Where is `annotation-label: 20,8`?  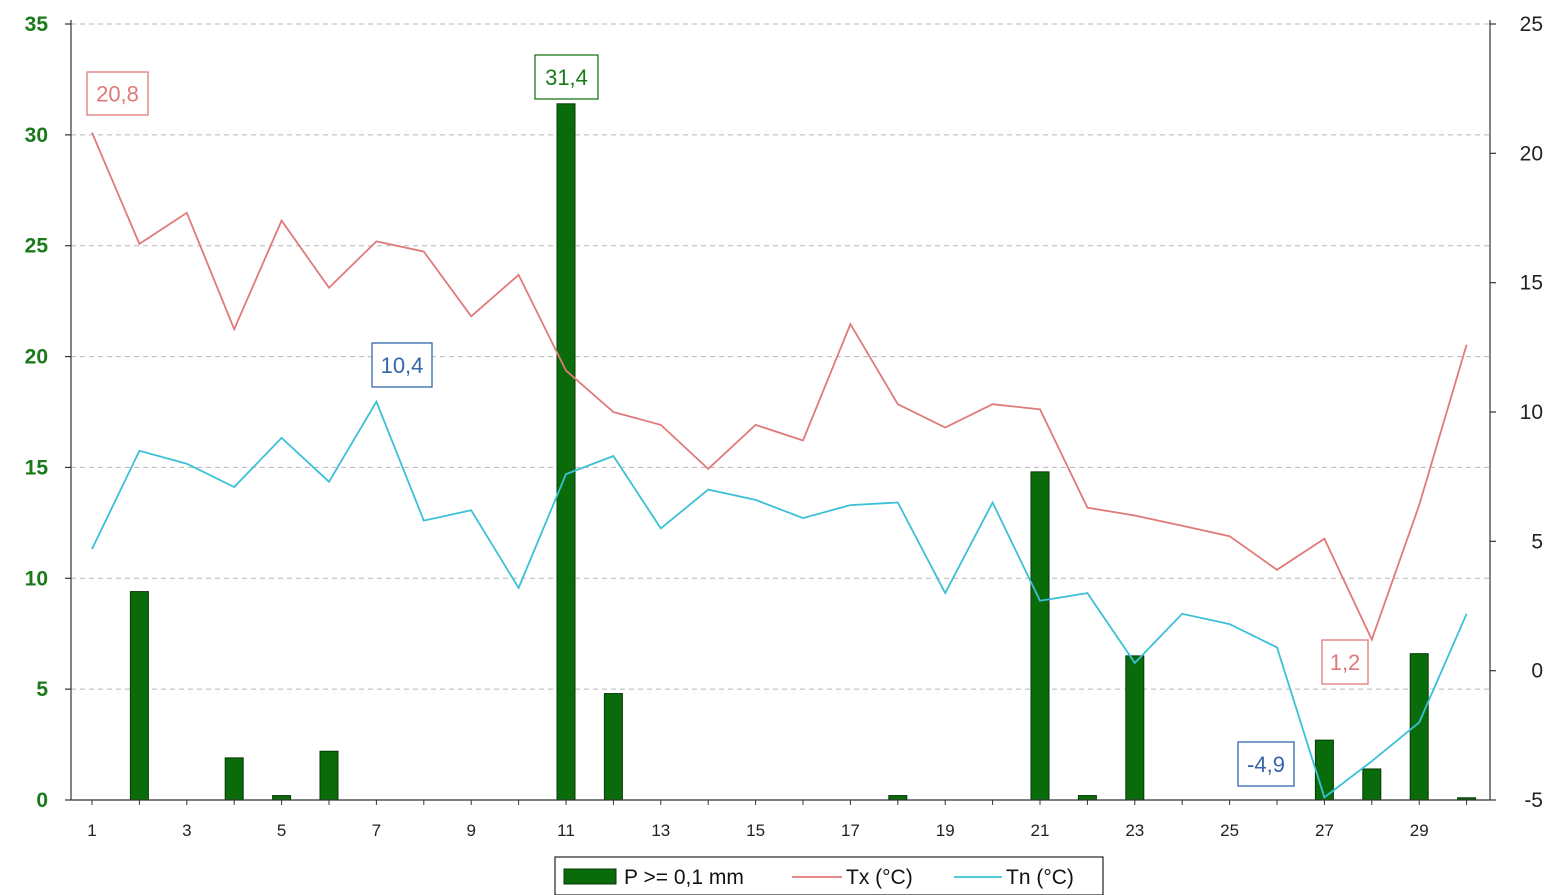
annotation-label: 20,8 is located at coordinates (117, 93).